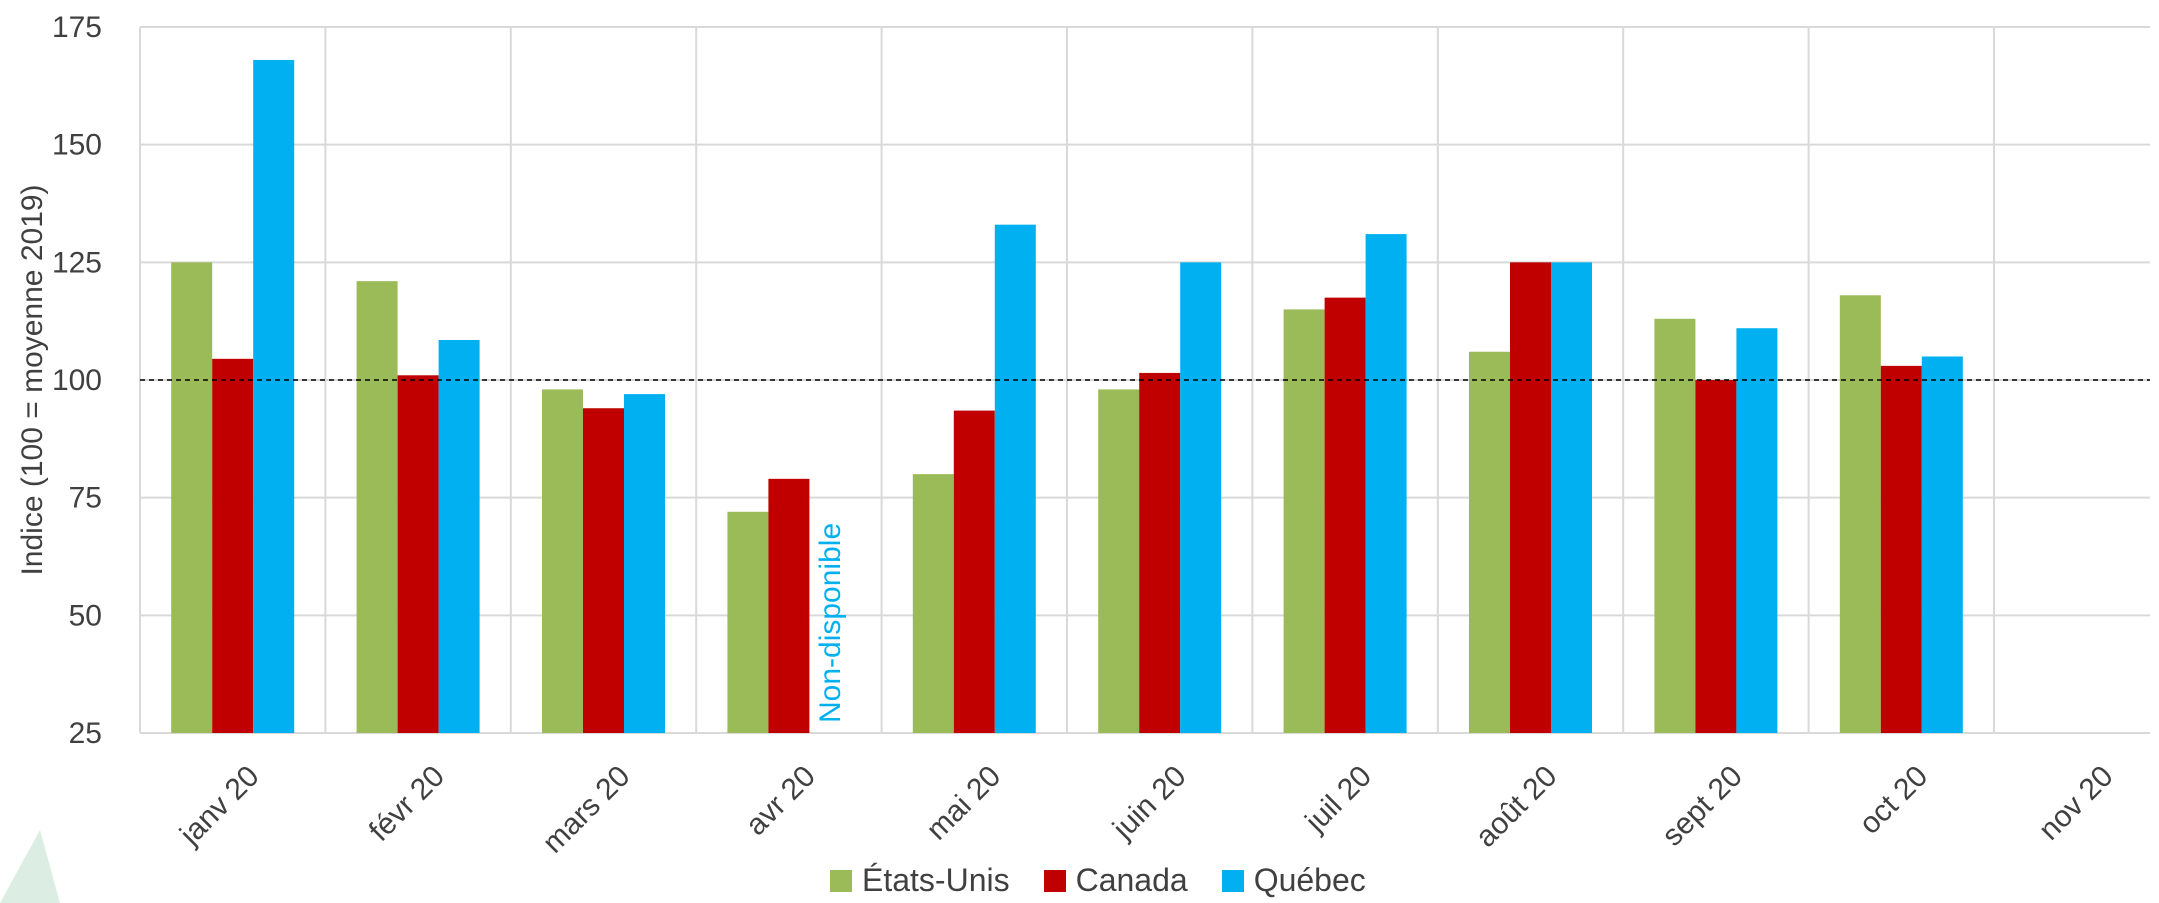  What do you see at coordinates (30, 866) in the screenshot?
I see `corner-decoration` at bounding box center [30, 866].